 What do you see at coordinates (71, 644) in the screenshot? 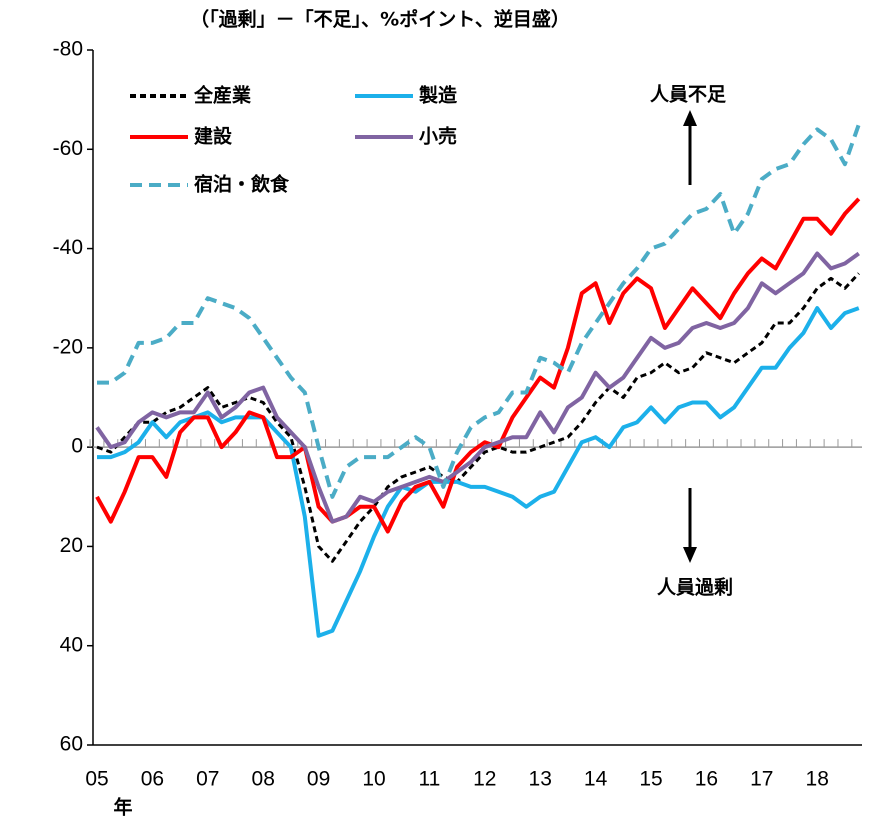
I see `y-tick-label: 40` at bounding box center [71, 644].